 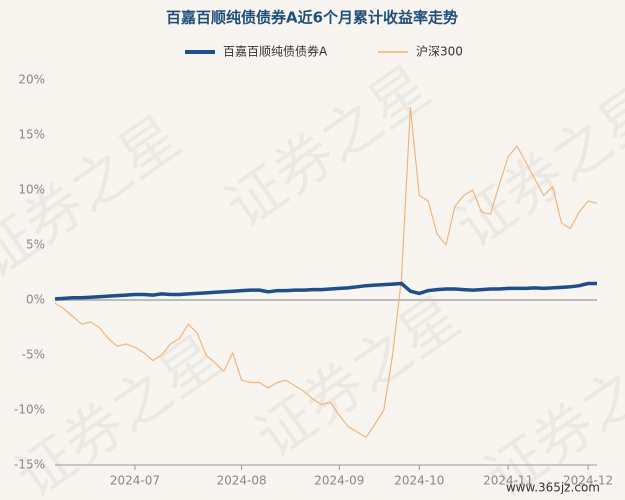 What do you see at coordinates (242, 481) in the screenshot?
I see `x-tick-label: 2024-08` at bounding box center [242, 481].